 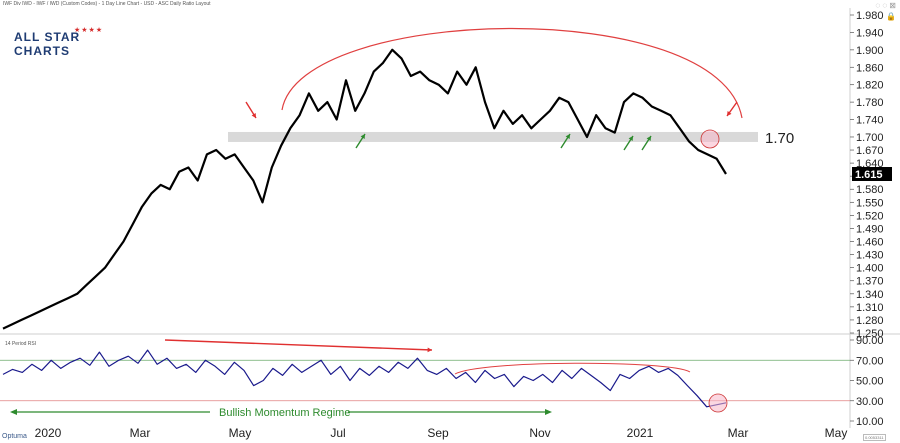 What do you see at coordinates (869, 175) in the screenshot?
I see `last-value-label: 1.615` at bounding box center [869, 175].